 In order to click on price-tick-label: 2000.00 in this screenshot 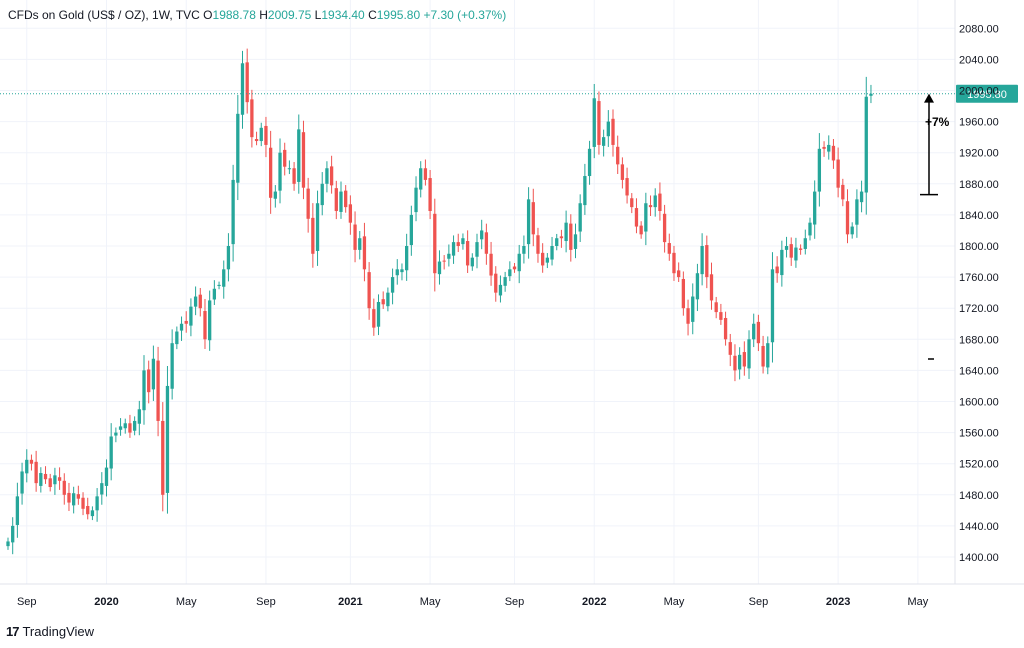, I will do `click(979, 92)`.